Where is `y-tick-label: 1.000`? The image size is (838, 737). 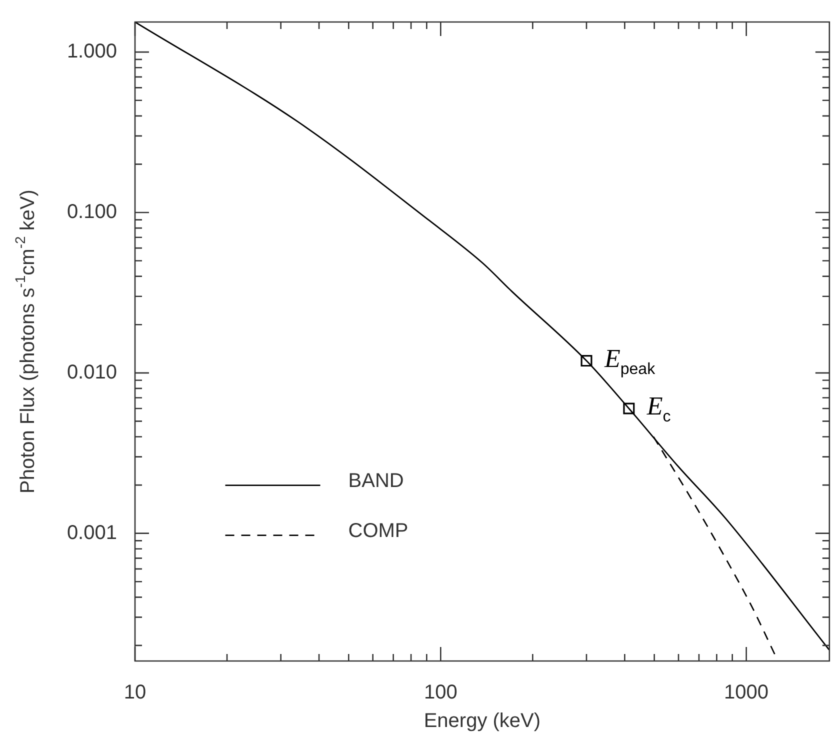
y-tick-label: 1.000 is located at coordinates (91, 51).